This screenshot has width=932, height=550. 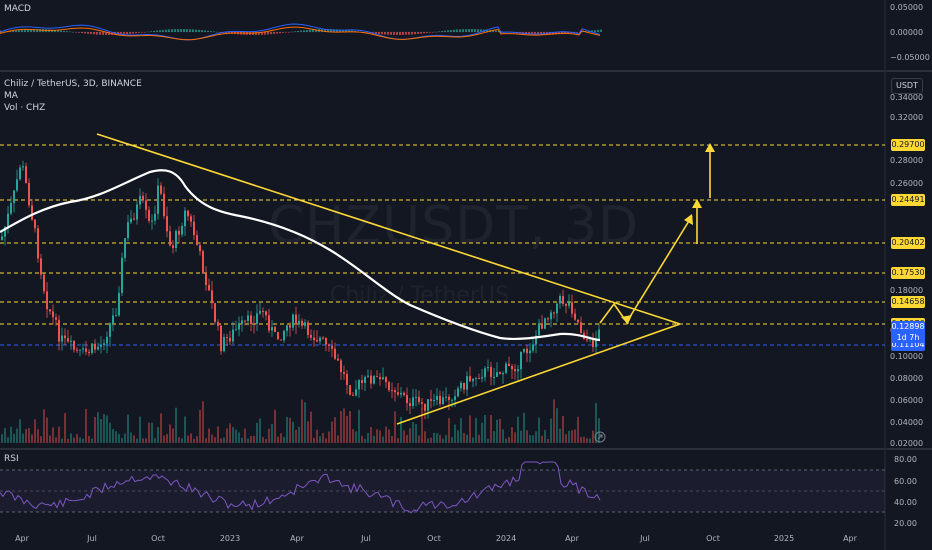 What do you see at coordinates (11, 459) in the screenshot?
I see `rsi-pane-label: RSI` at bounding box center [11, 459].